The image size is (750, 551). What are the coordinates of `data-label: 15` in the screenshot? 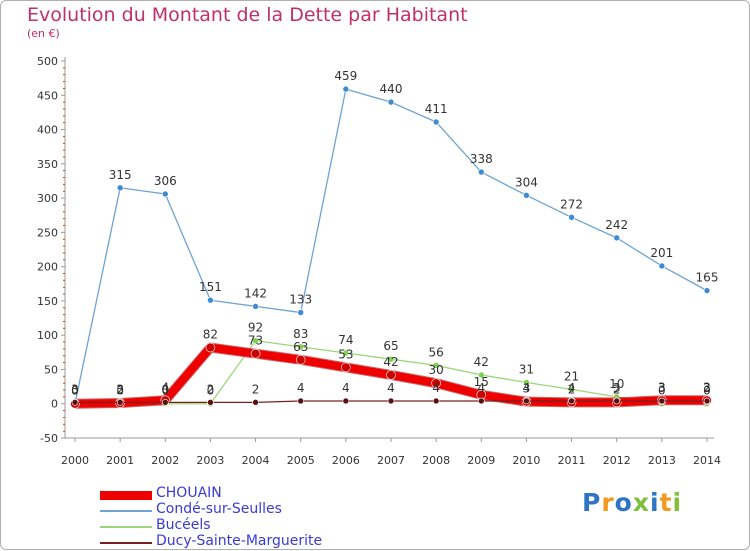 It's located at (481, 382).